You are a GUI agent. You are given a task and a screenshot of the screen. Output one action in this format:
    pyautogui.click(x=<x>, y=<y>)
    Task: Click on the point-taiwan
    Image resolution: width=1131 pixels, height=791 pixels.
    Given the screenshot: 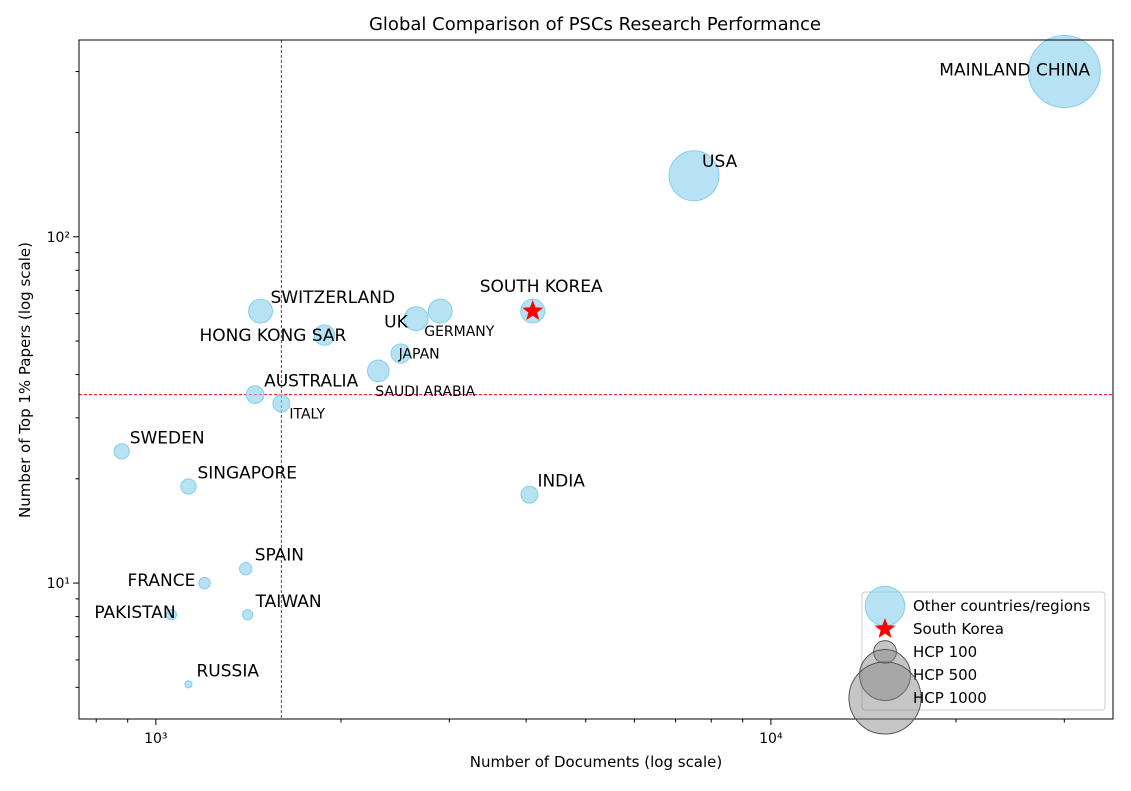 What is the action you would take?
    pyautogui.click(x=248, y=615)
    